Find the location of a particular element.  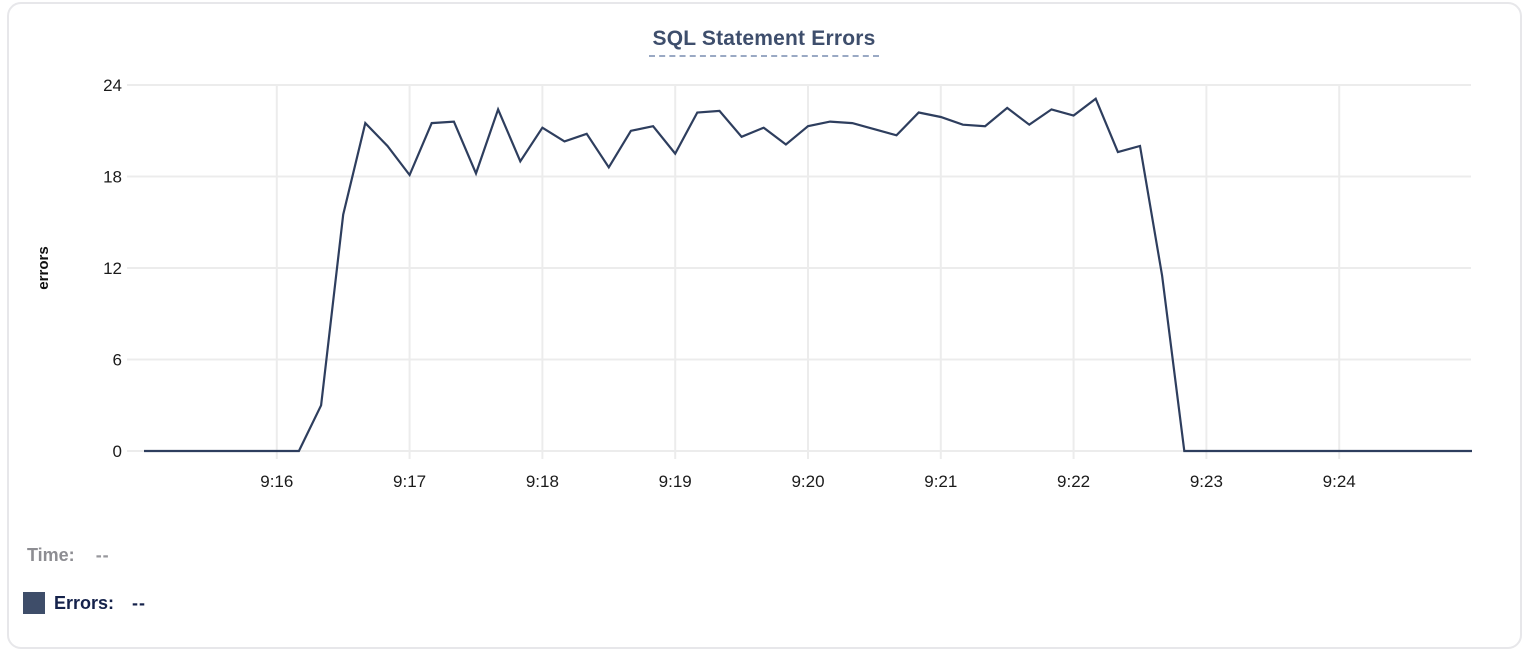

legend-time-row: Time: -- is located at coordinates (68, 555).